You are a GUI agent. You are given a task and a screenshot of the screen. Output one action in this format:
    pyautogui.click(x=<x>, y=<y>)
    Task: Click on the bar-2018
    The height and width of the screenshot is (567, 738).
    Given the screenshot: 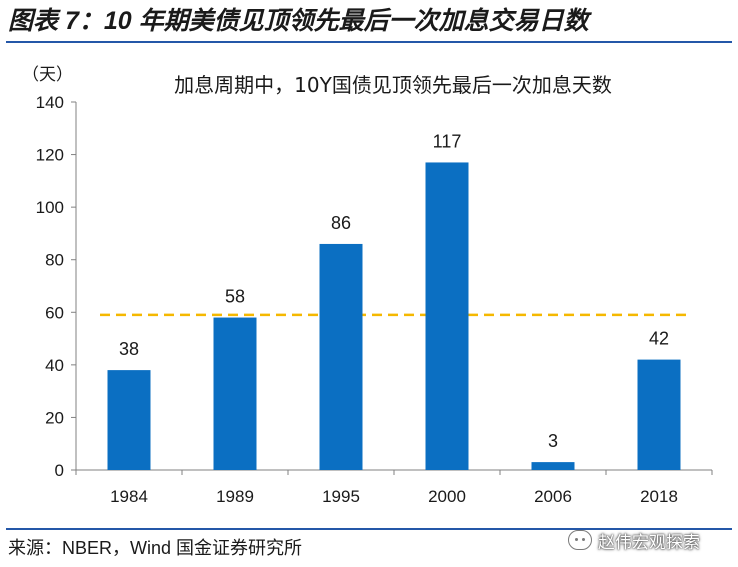 What is the action you would take?
    pyautogui.click(x=659, y=414)
    